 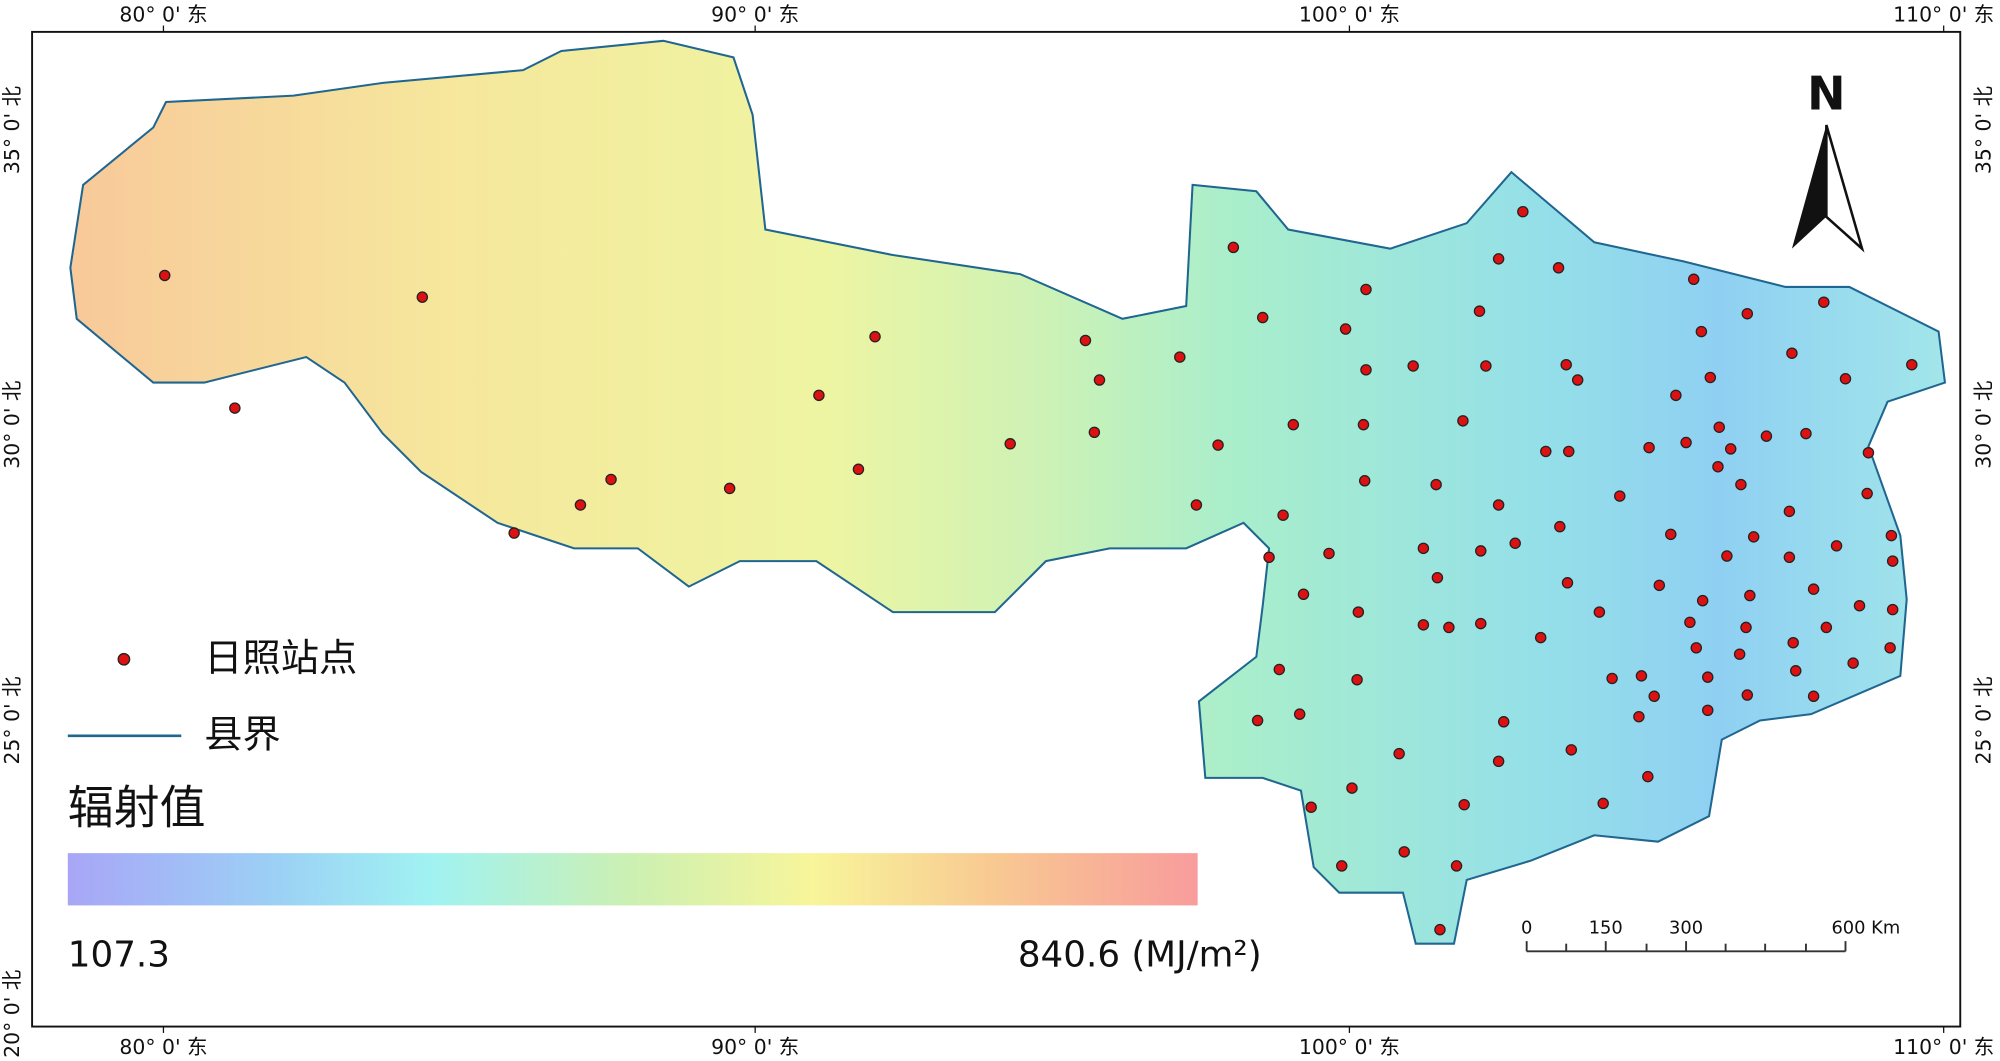 What do you see at coordinates (1349, 1047) in the screenshot?
I see `longitude-label: 100° 0' 东` at bounding box center [1349, 1047].